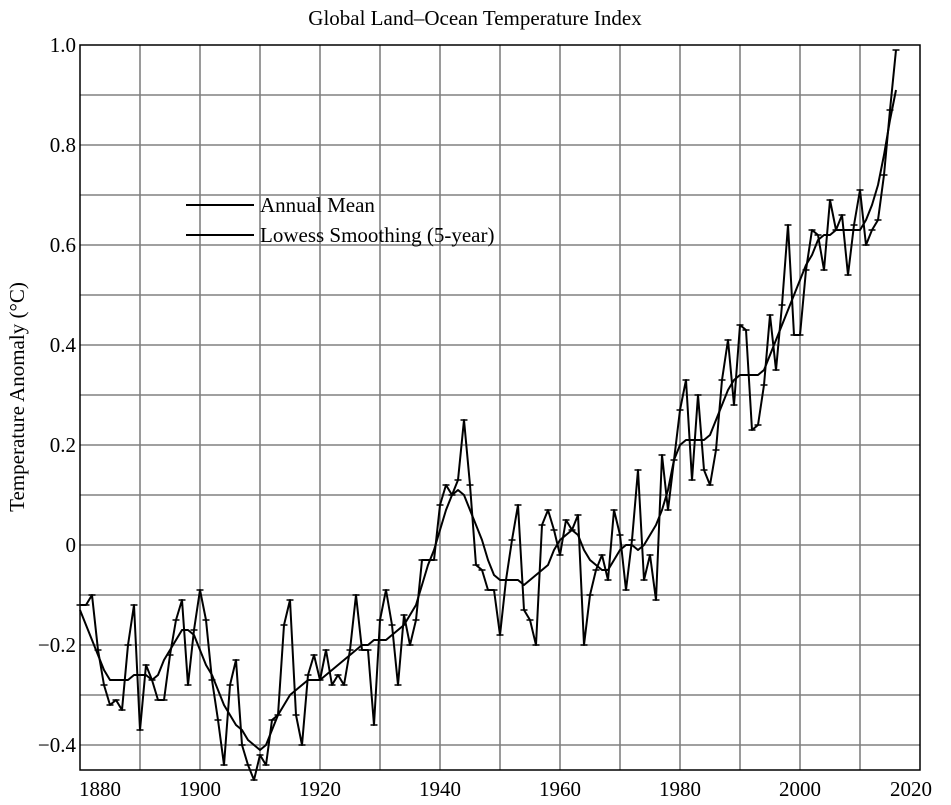 The image size is (951, 805). I want to click on x-tick-label: 1980, so click(680, 789).